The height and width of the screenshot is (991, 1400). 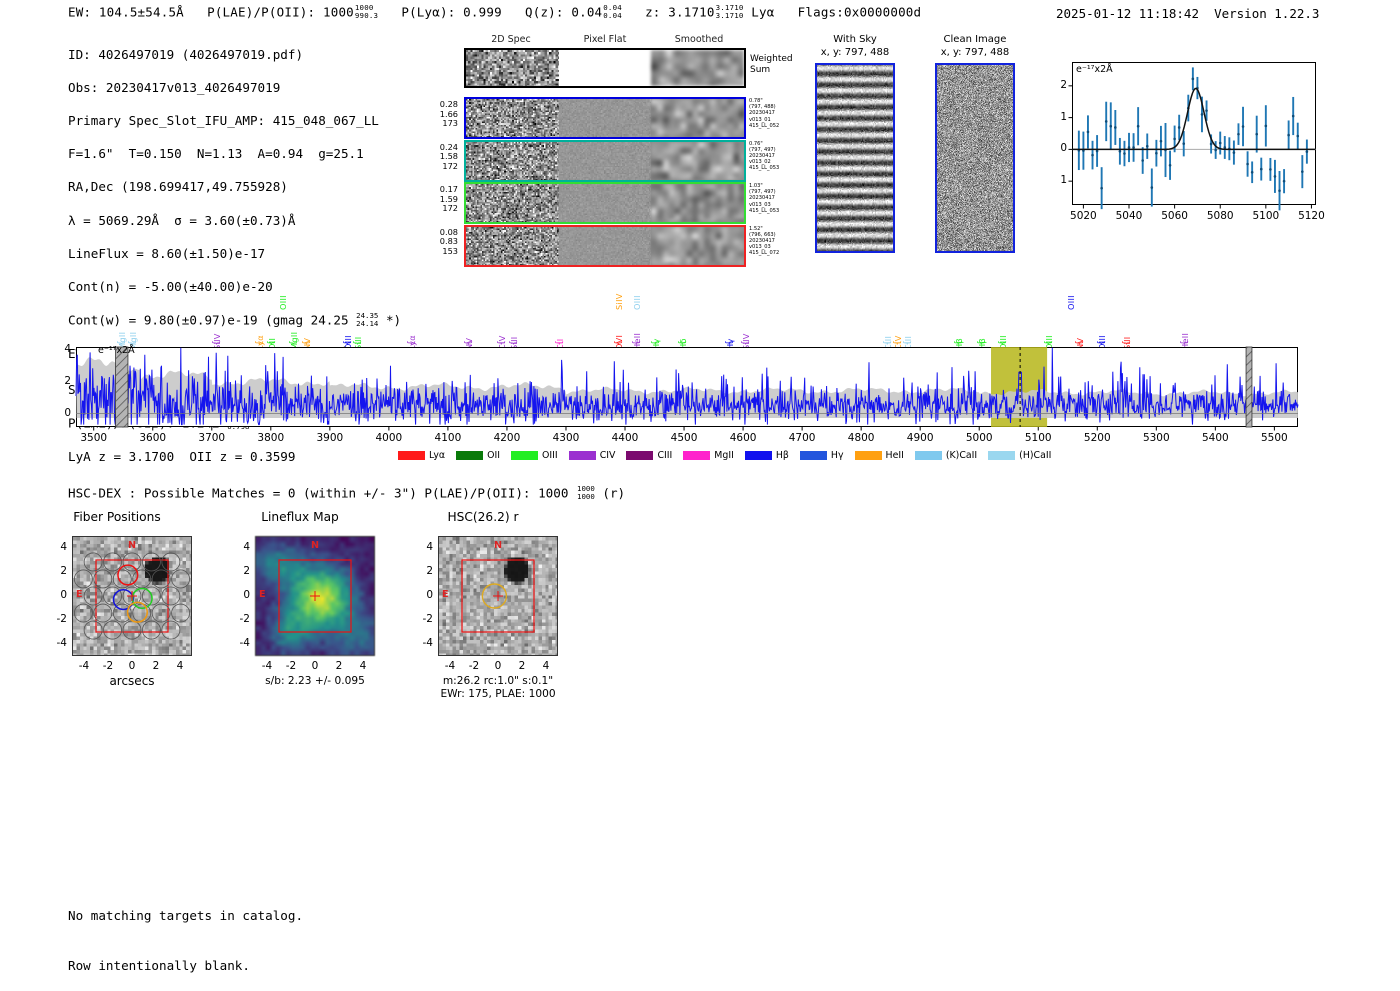 What do you see at coordinates (837, 455) in the screenshot?
I see `legend-label: Hγ` at bounding box center [837, 455].